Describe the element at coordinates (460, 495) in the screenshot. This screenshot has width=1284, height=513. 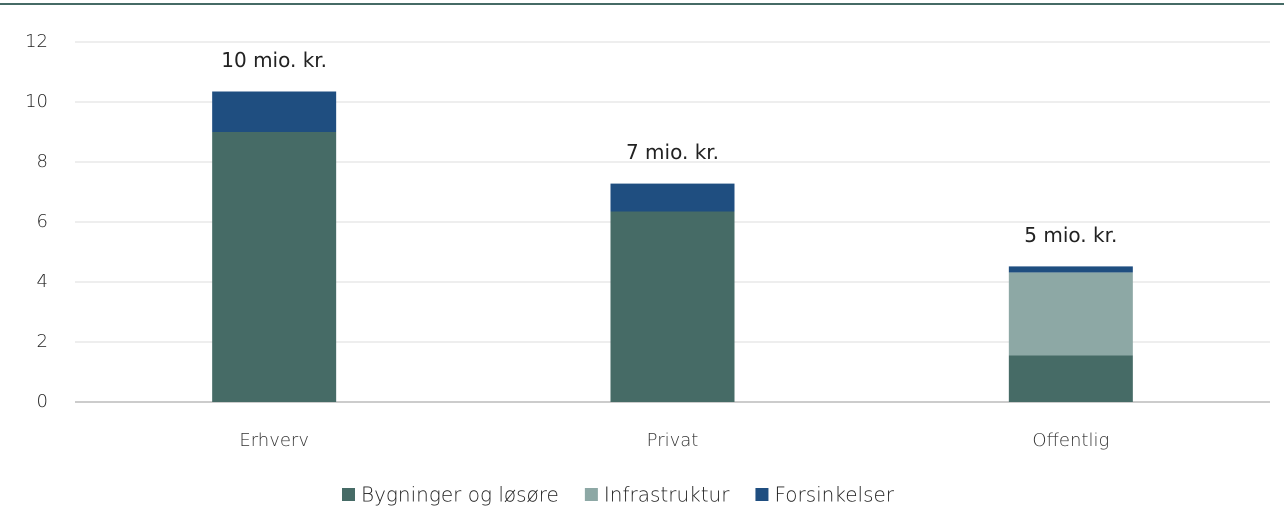
I see `legend-label: Bygninger og løsøre` at that location.